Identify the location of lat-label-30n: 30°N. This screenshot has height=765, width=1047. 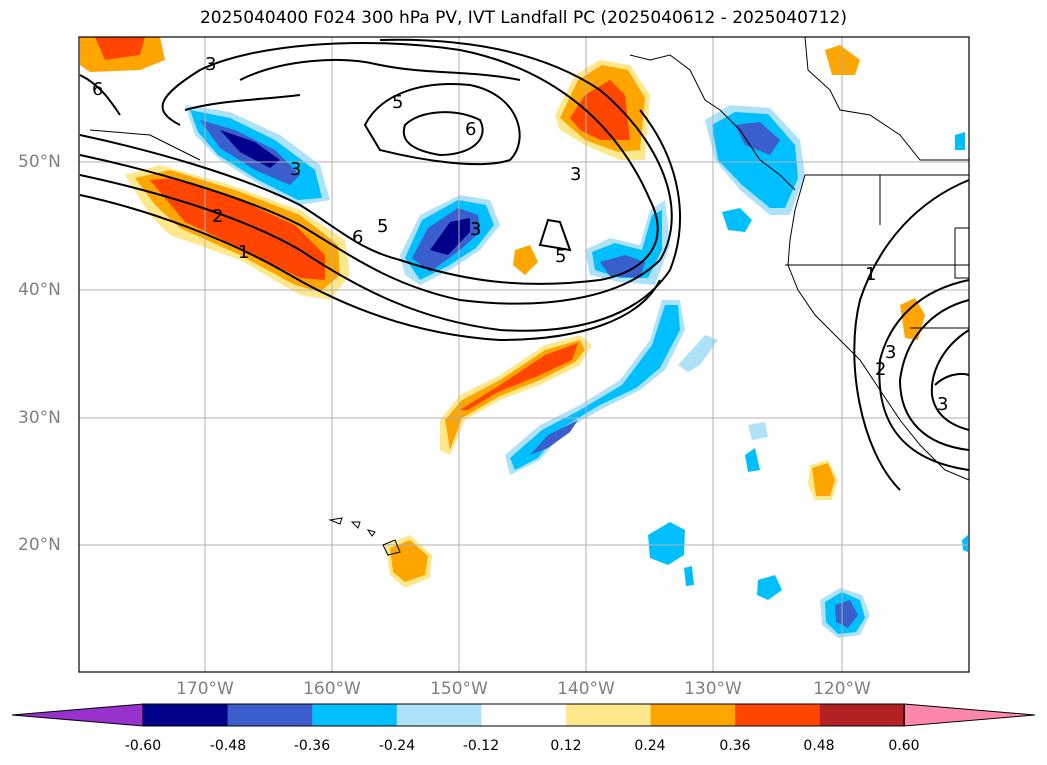
(39, 418).